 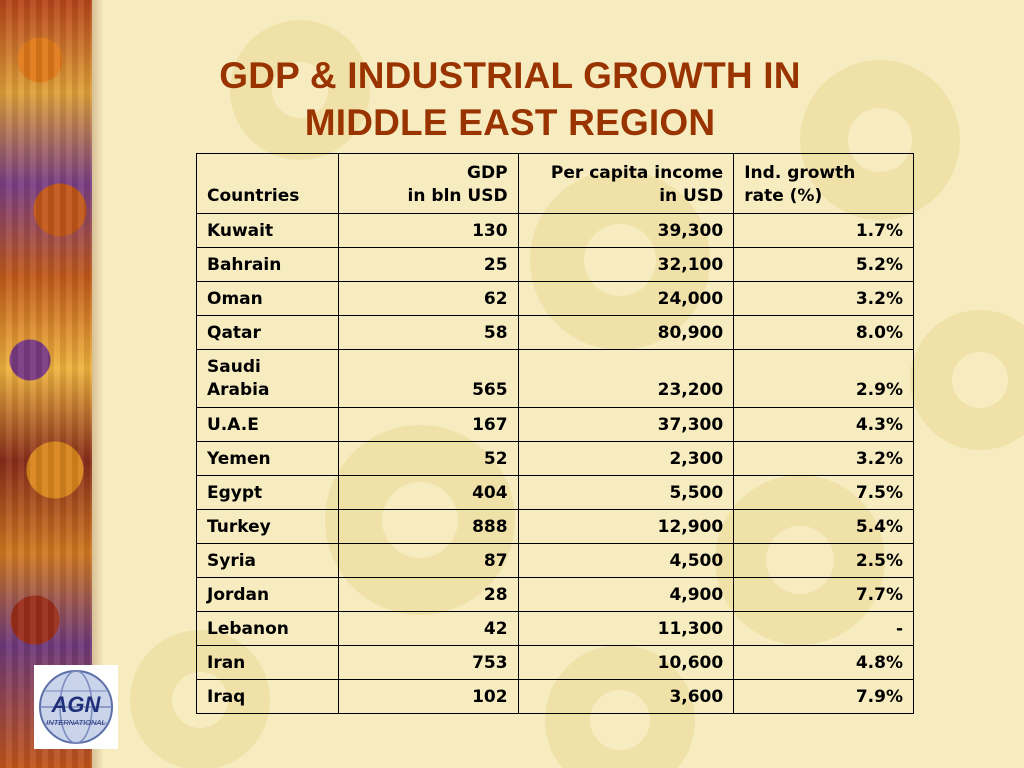 What do you see at coordinates (267, 492) in the screenshot?
I see `cell-country: Egypt` at bounding box center [267, 492].